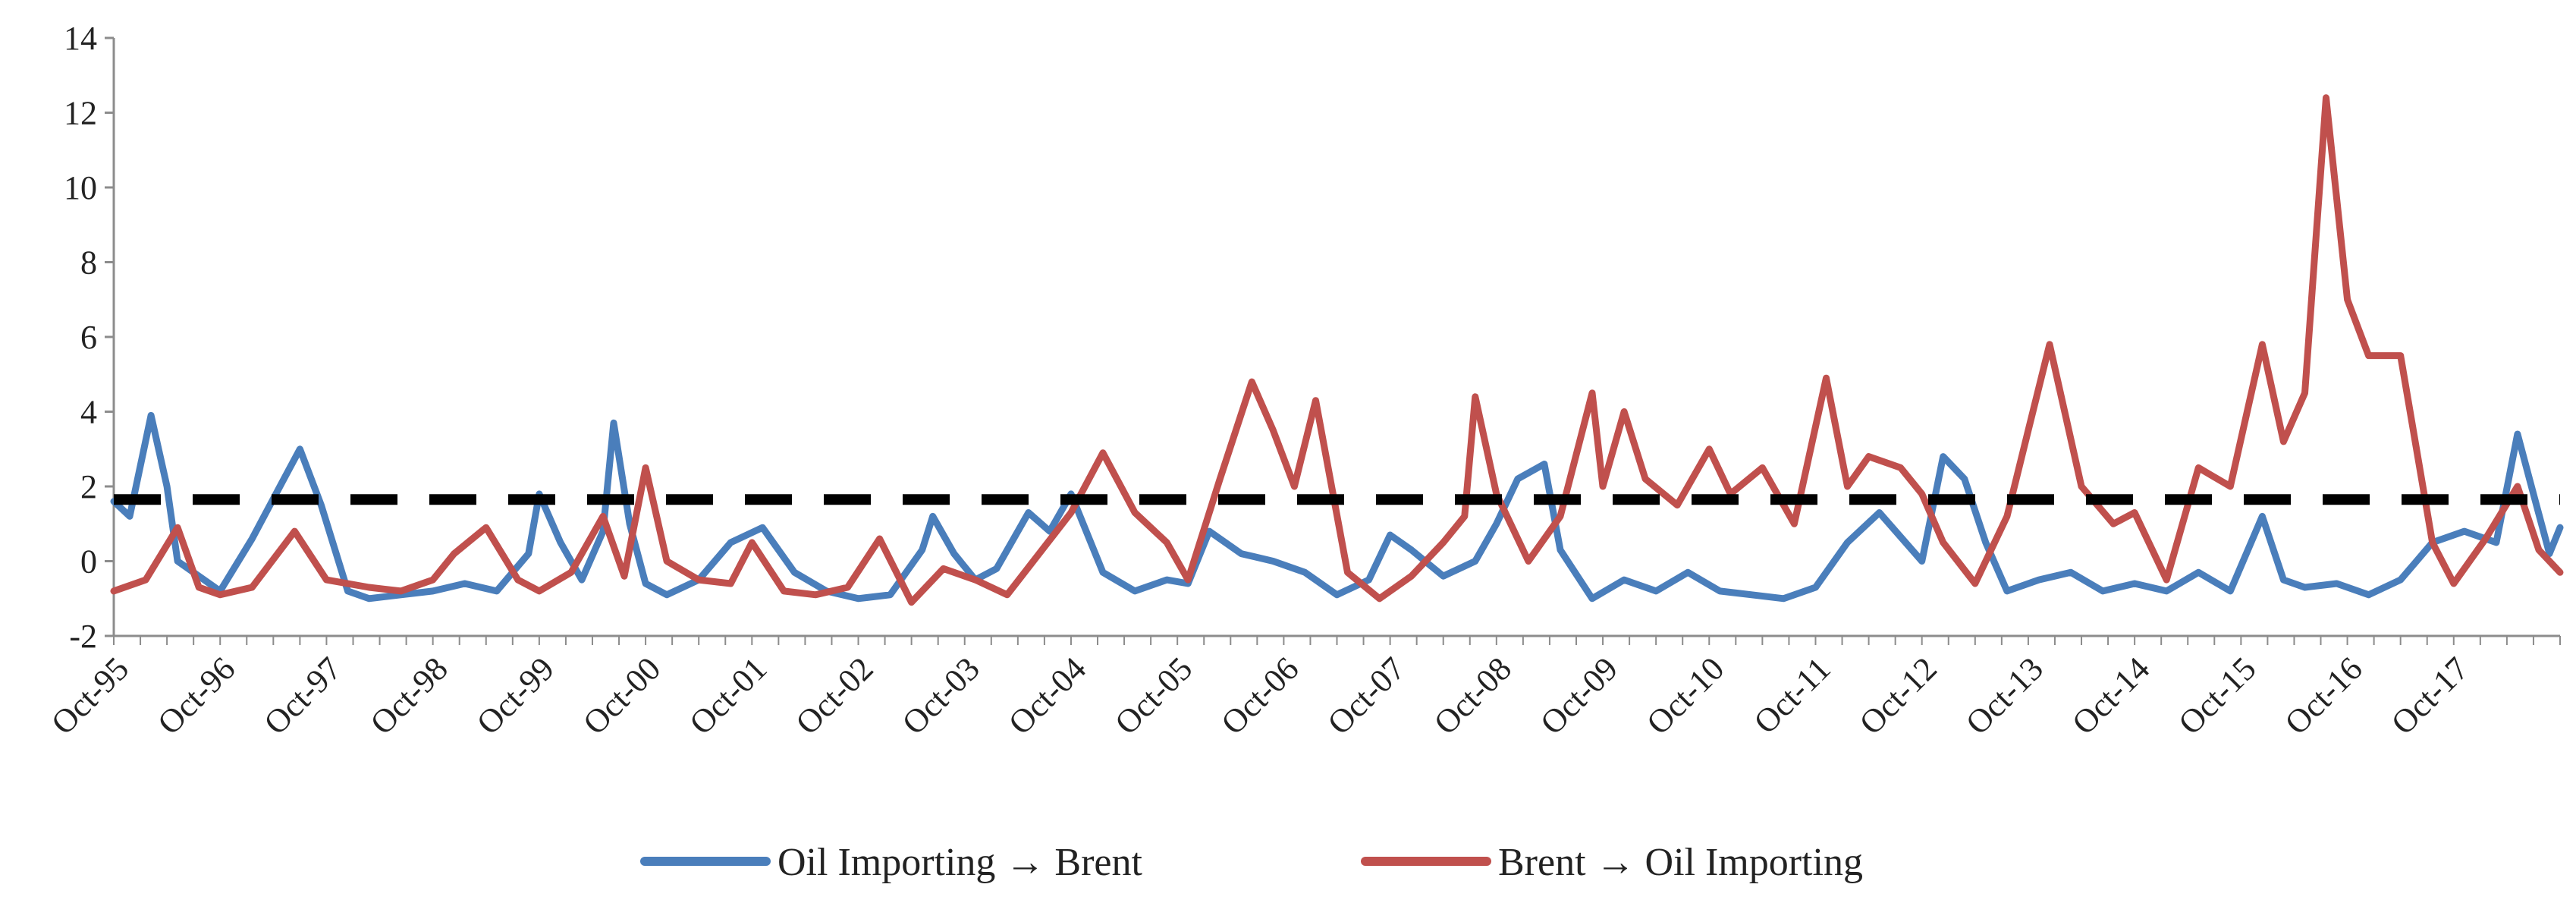 The height and width of the screenshot is (900, 2576). I want to click on x-tick-label: Oct-13, so click(2004, 695).